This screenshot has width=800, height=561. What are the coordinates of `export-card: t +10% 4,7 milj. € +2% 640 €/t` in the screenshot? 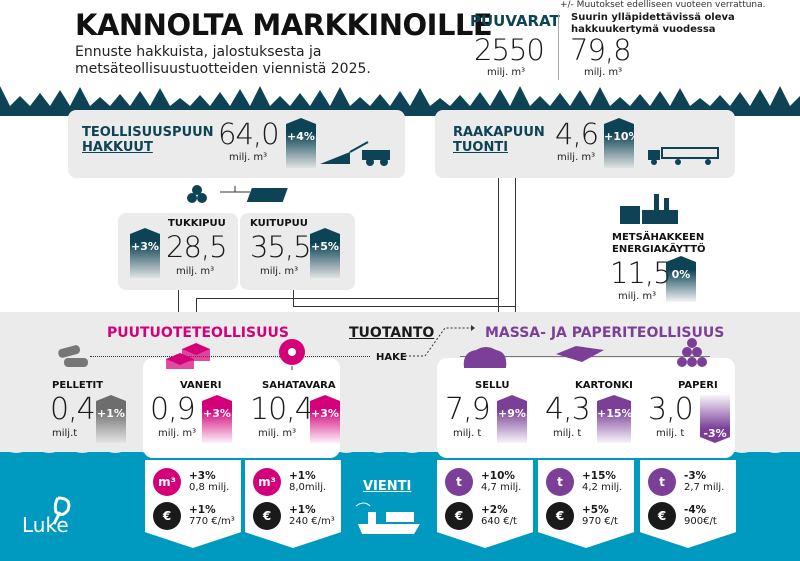 It's located at (485, 504).